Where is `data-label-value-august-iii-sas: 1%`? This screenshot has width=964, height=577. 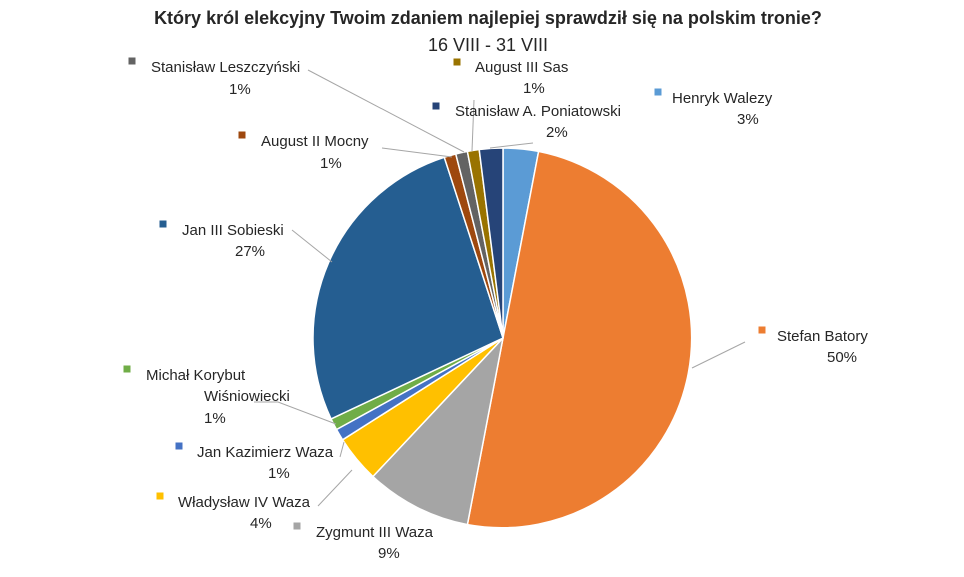 data-label-value-august-iii-sas: 1% is located at coordinates (534, 88).